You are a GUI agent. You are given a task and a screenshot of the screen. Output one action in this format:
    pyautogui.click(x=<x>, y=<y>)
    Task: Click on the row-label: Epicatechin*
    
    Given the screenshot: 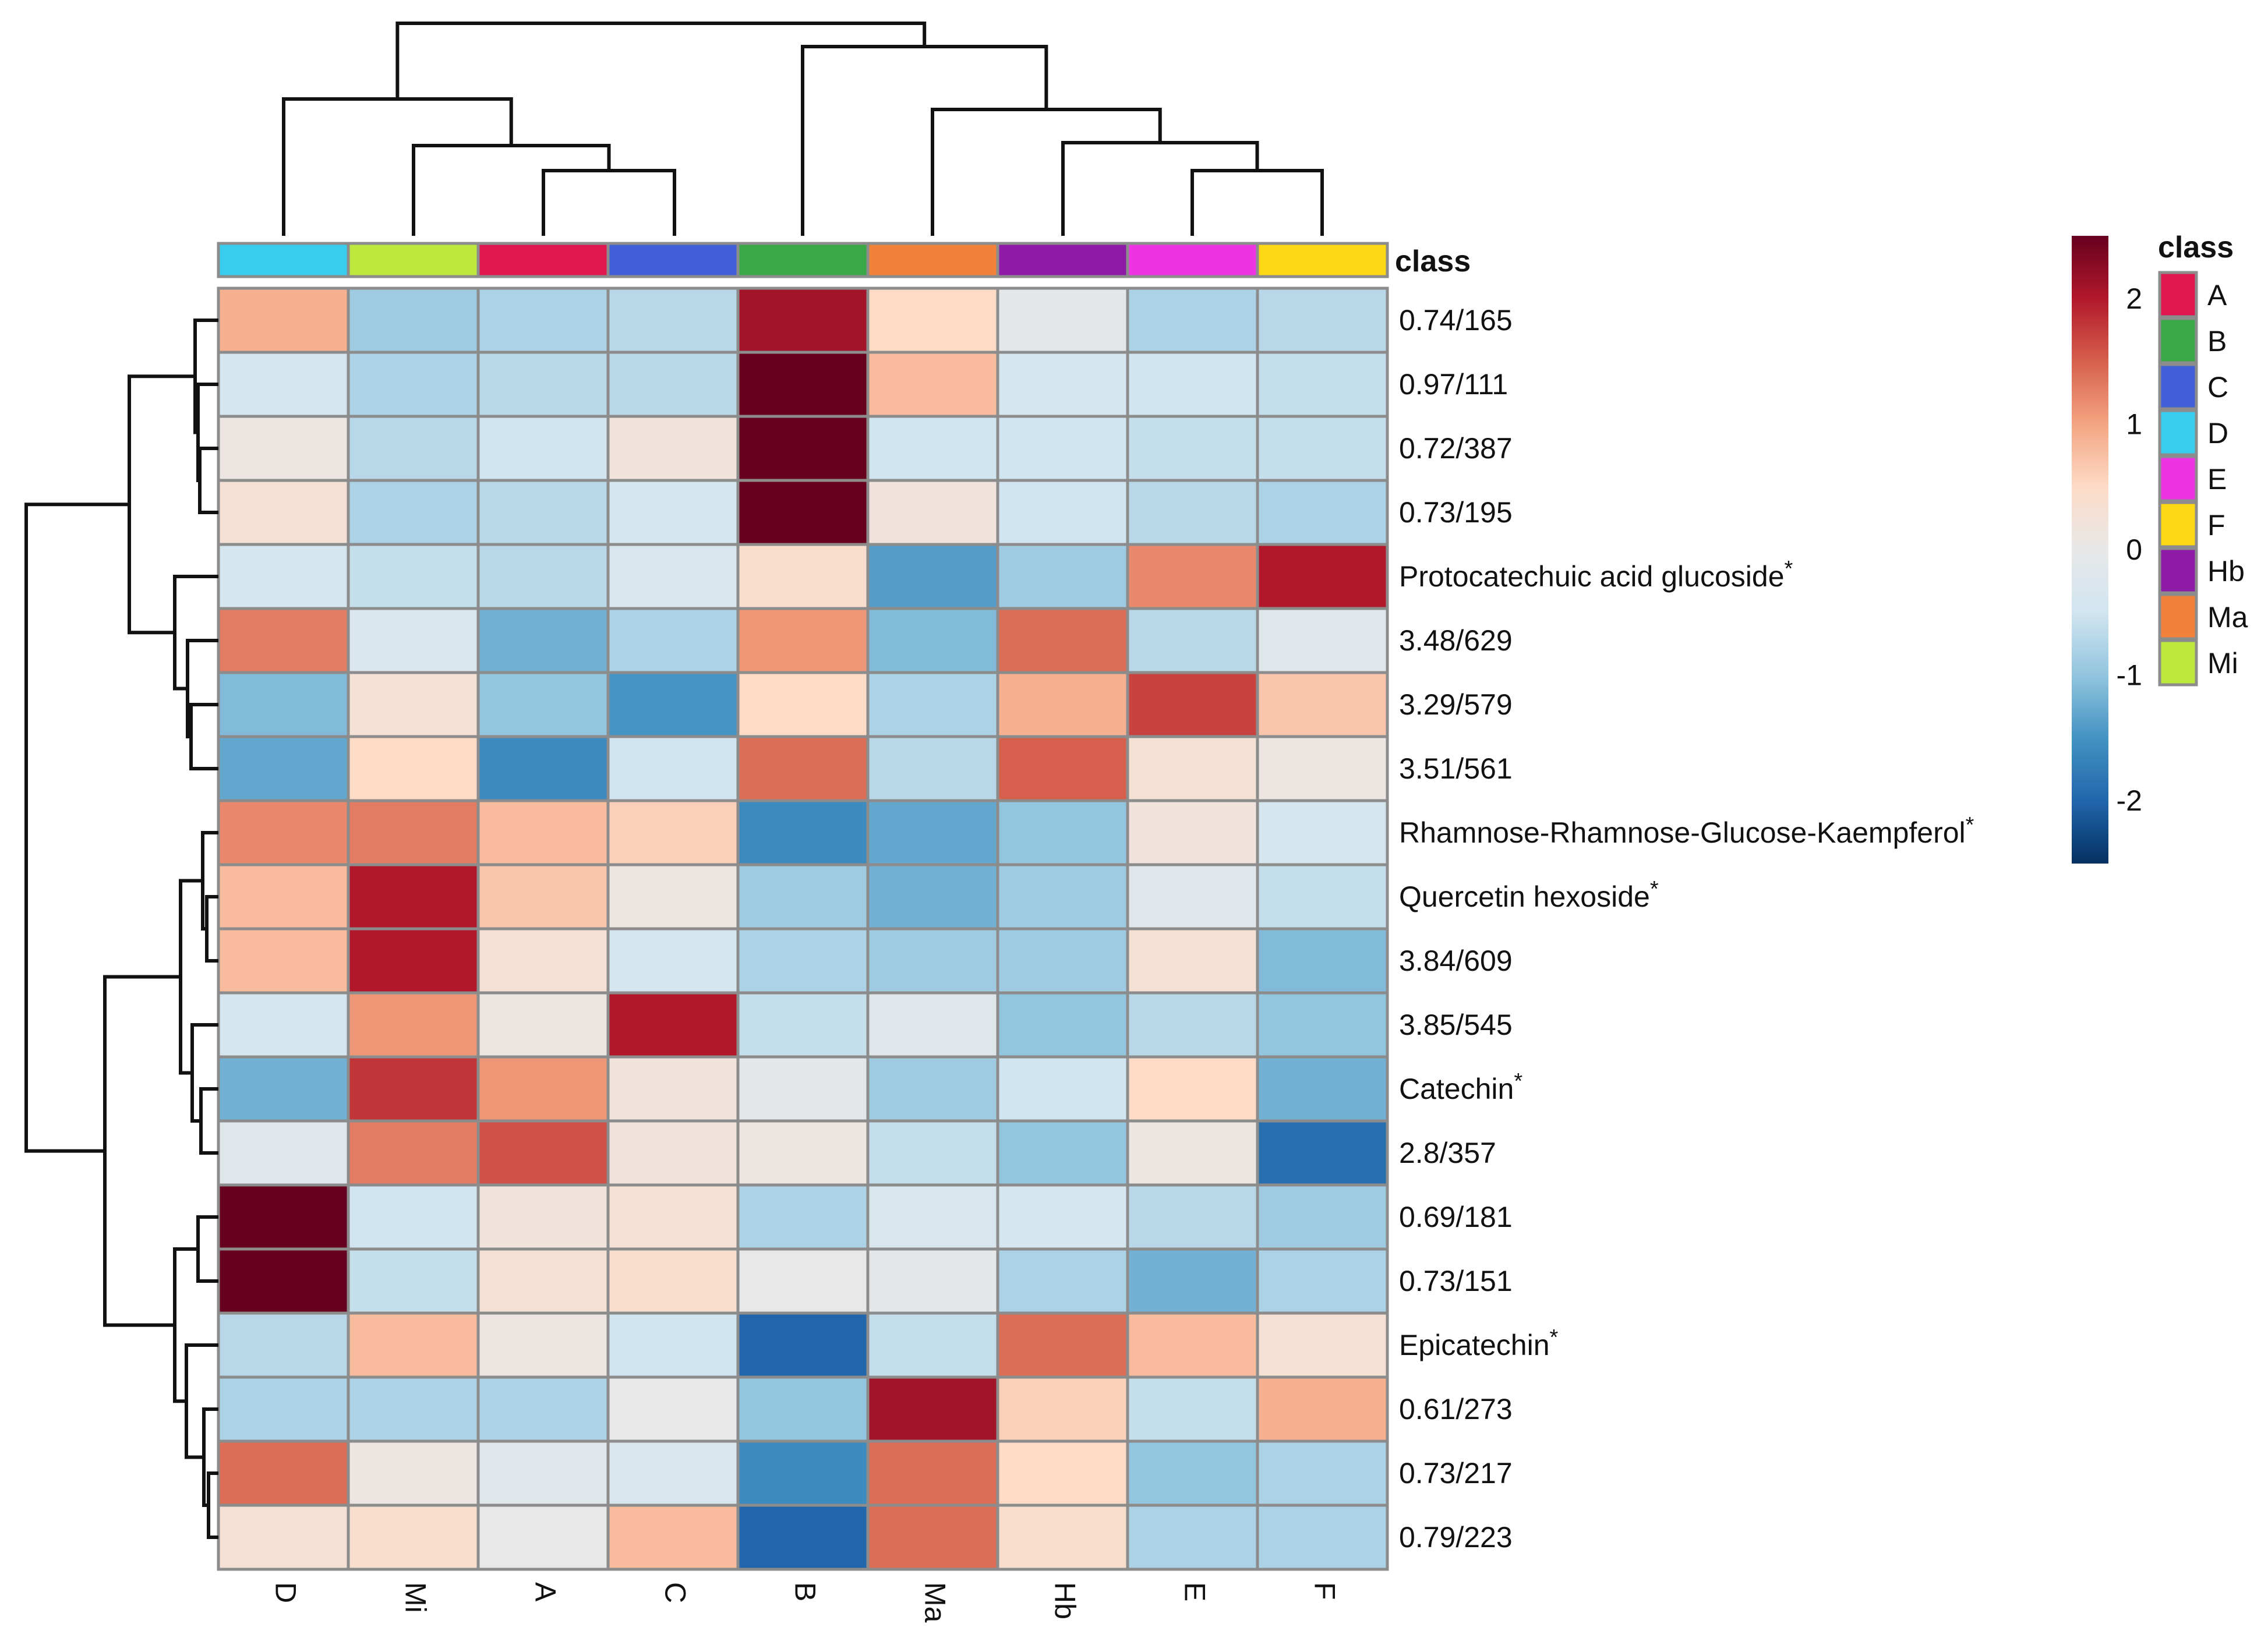 What is the action you would take?
    pyautogui.click(x=1479, y=1343)
    